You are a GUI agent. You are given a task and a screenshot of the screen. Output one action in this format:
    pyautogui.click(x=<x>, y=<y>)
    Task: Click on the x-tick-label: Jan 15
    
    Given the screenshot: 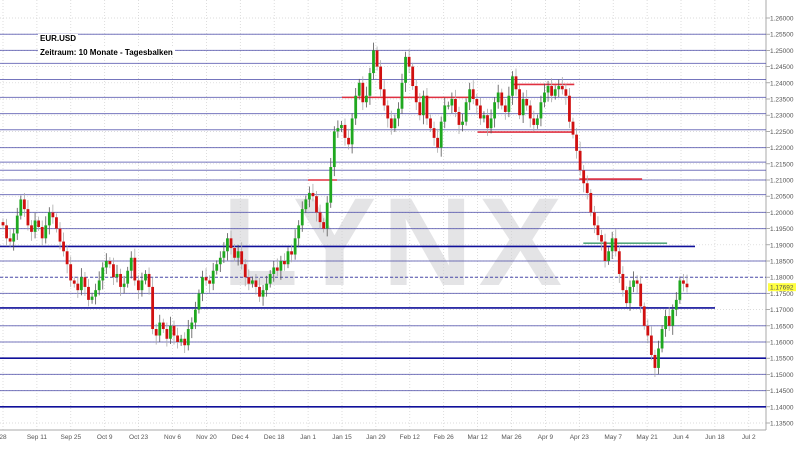 What is the action you would take?
    pyautogui.click(x=342, y=437)
    